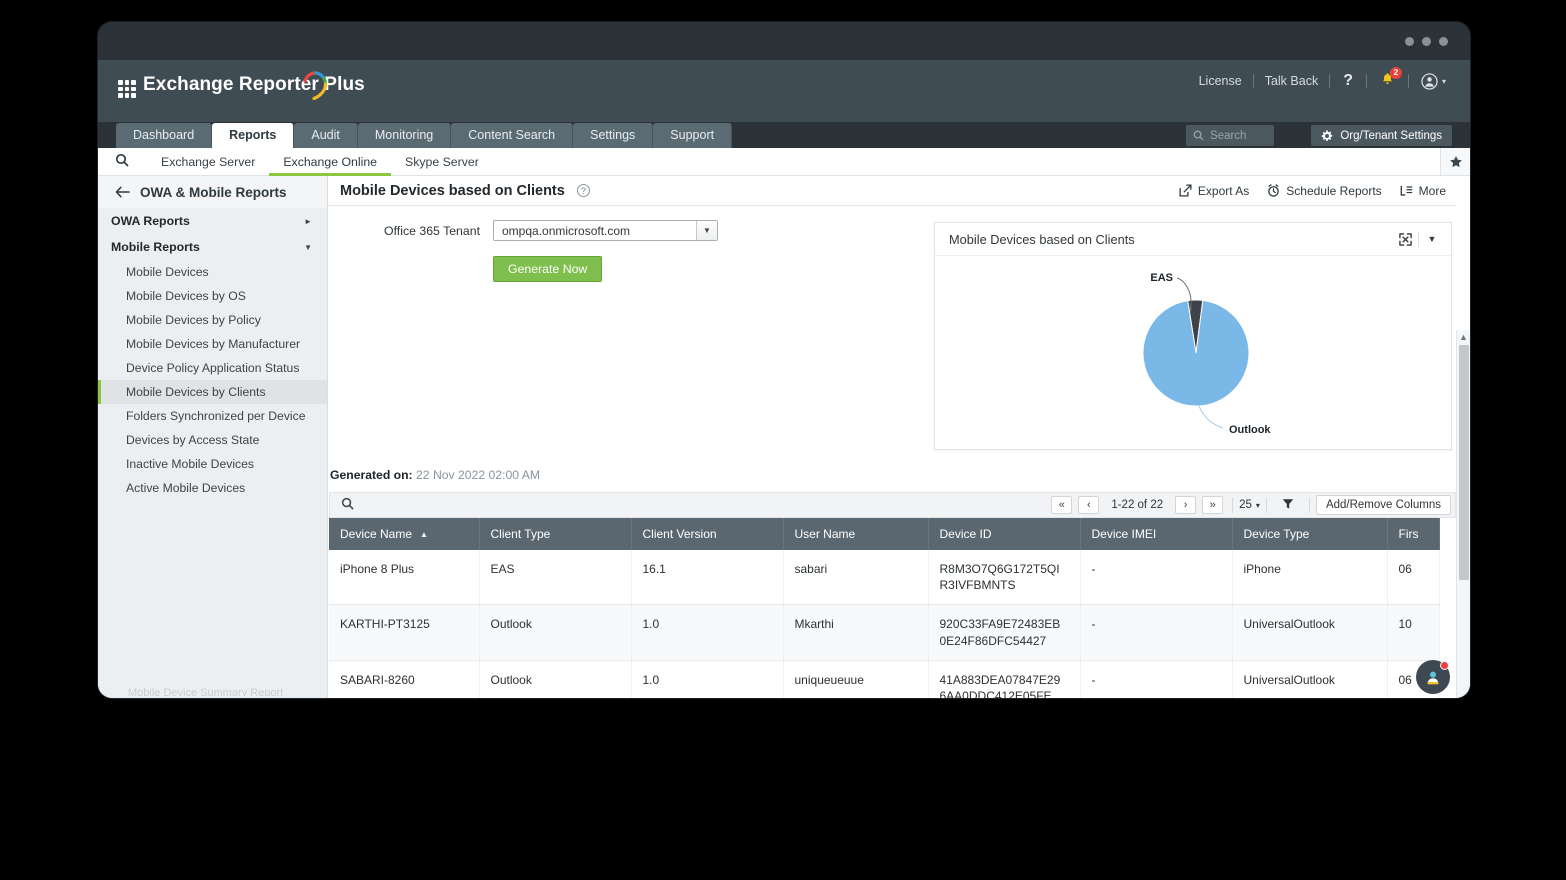 This screenshot has width=1566, height=880. Describe the element at coordinates (150, 221) in the screenshot. I see `sidebar-group-label: OWA Reports` at that location.